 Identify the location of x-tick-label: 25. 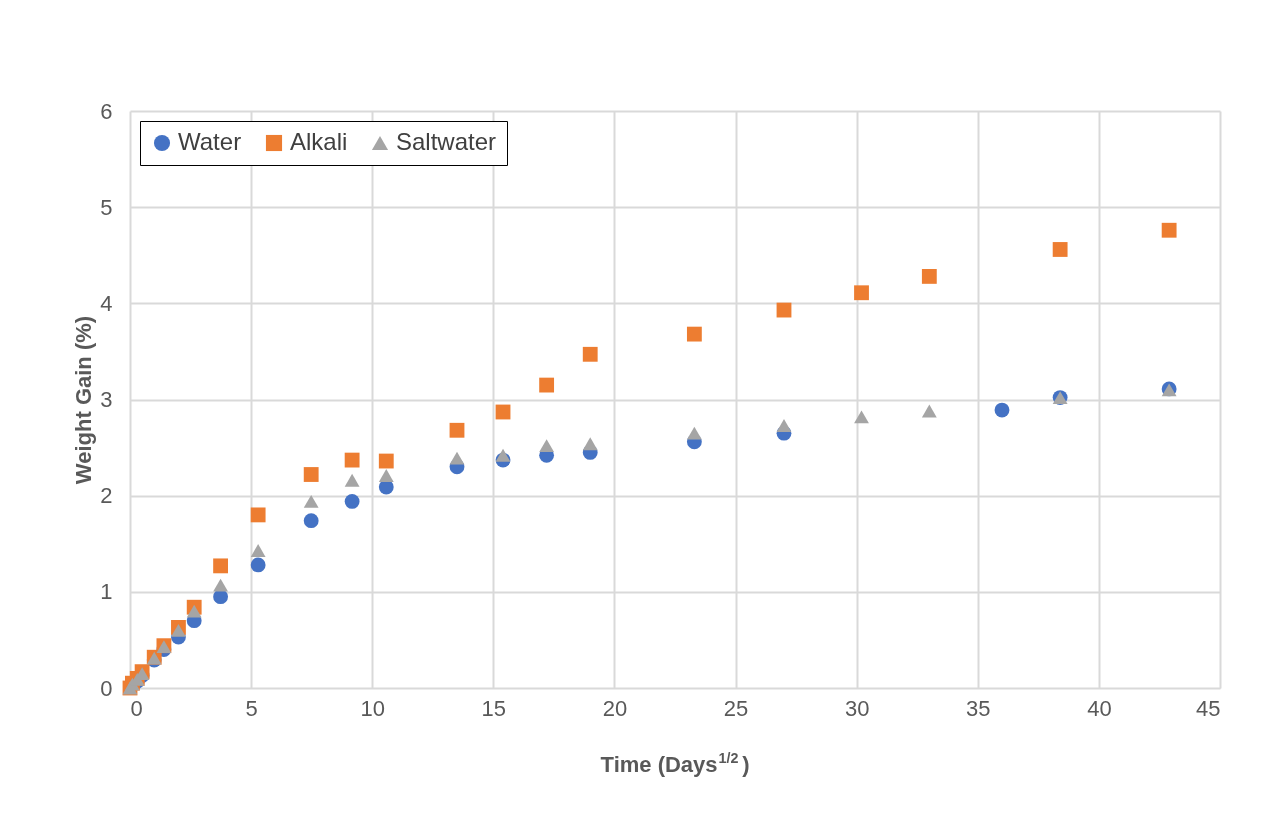
(736, 708).